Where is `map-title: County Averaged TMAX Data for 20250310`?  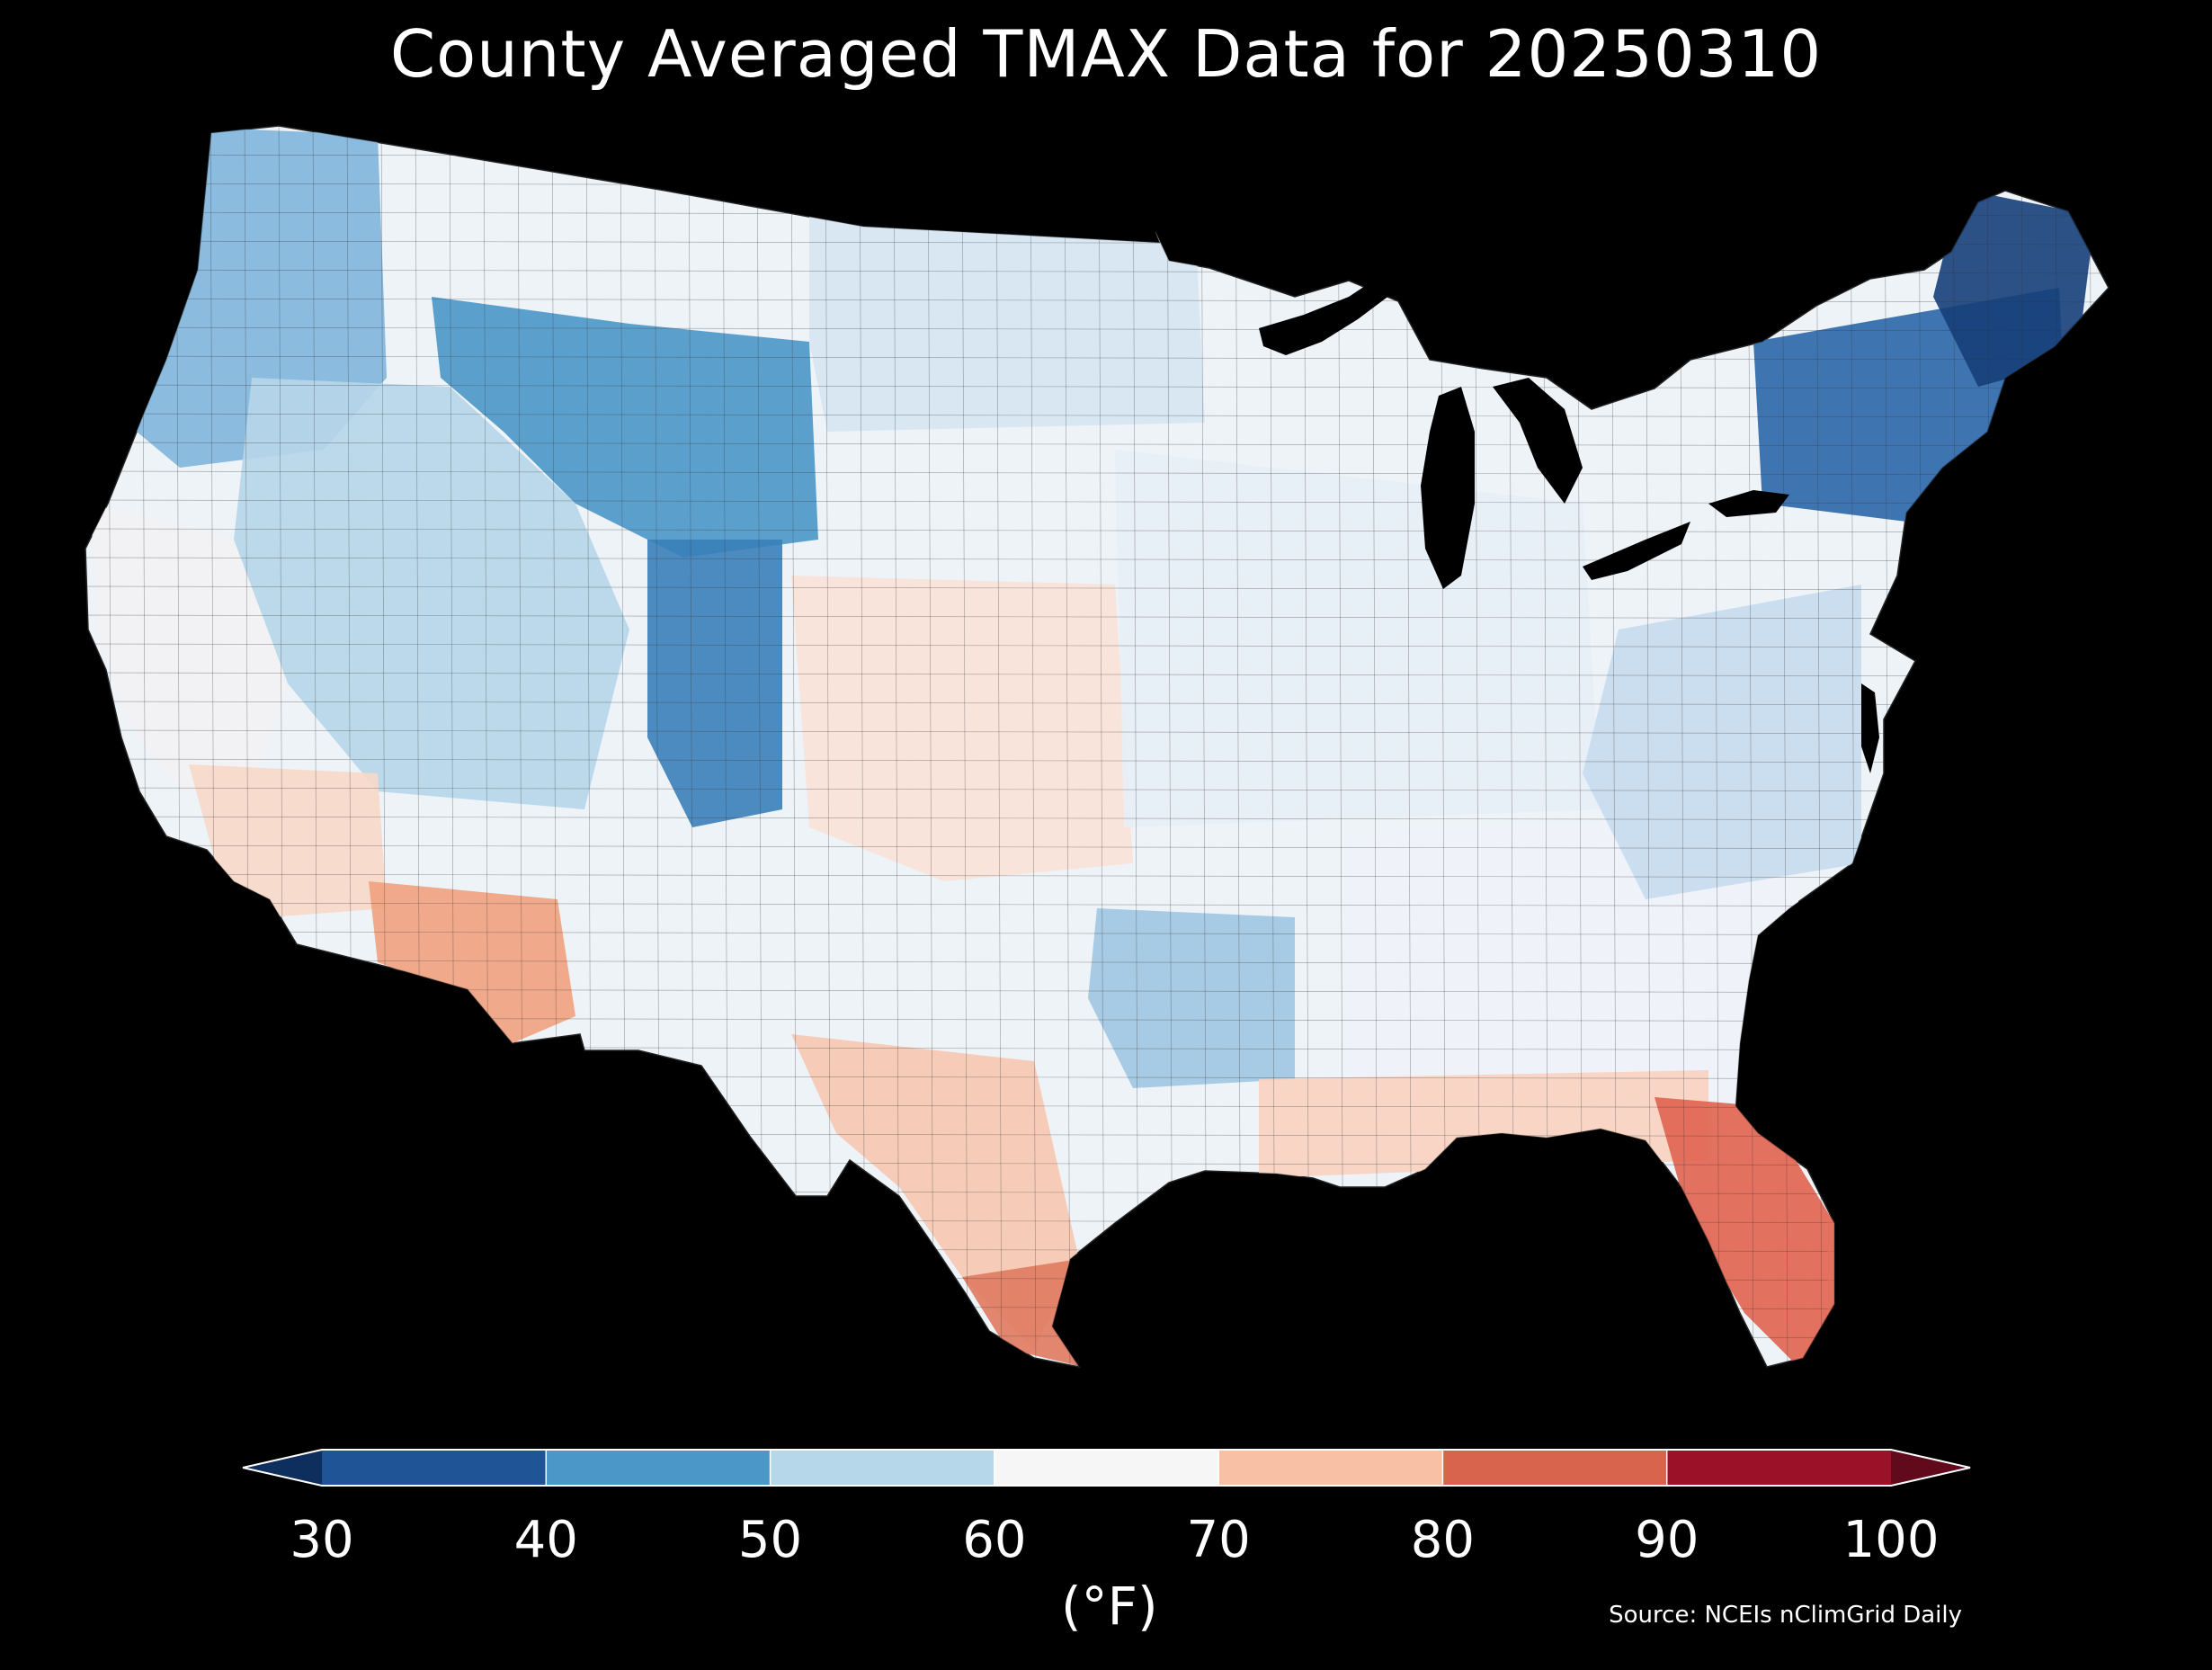 map-title: County Averaged TMAX Data for 20250310 is located at coordinates (1106, 54).